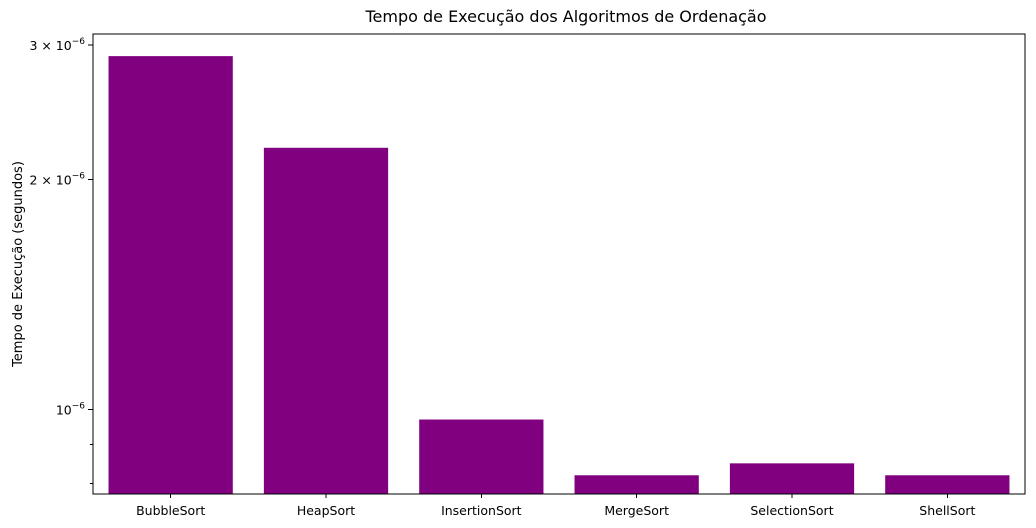  Describe the element at coordinates (57, 179) in the screenshot. I see `y-tick-label: 2 × 10⁻⁶` at that location.